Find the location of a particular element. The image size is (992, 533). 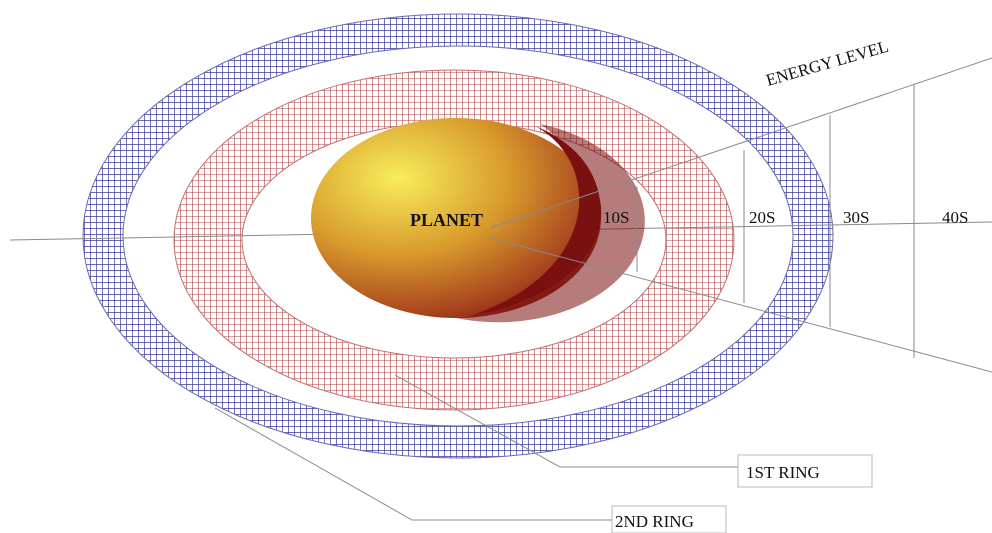

energy-line-lower is located at coordinates (740, 305).